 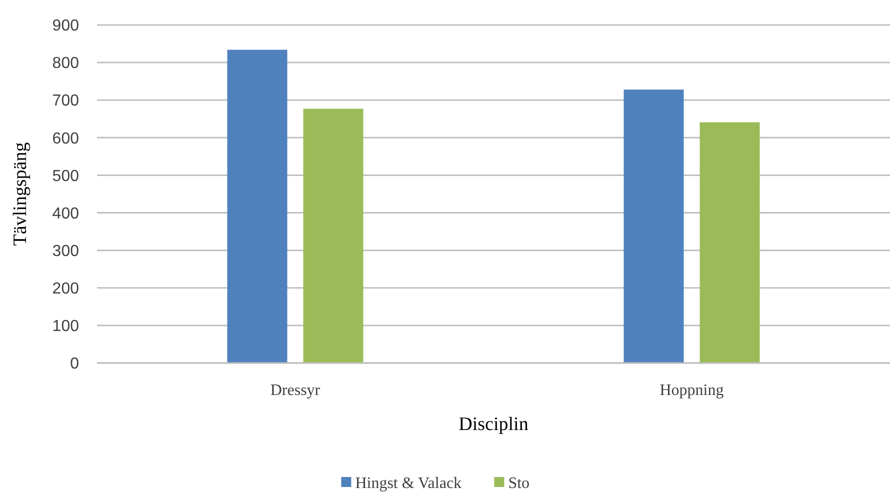 I want to click on x-tick-label: Dressyr, so click(x=295, y=390).